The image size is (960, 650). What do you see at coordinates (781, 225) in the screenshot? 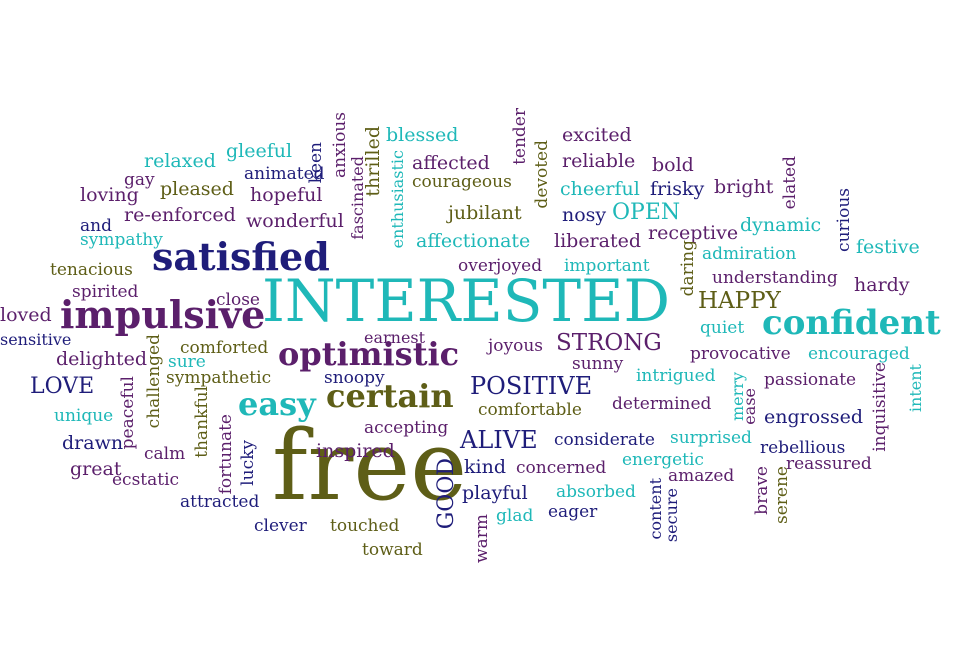
I see `word-dynamic: dynamic` at bounding box center [781, 225].